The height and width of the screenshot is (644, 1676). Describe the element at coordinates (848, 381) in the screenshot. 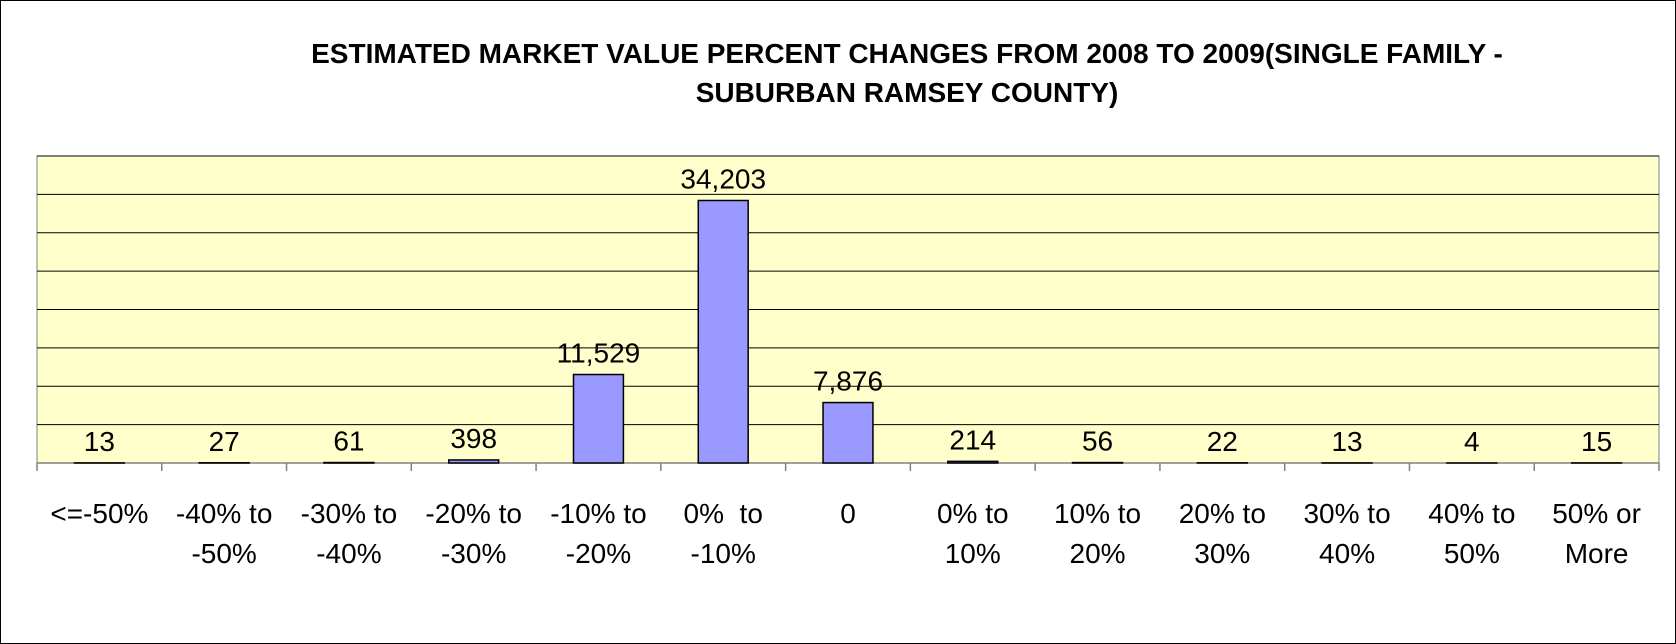

I see `value-label: 7,876` at that location.